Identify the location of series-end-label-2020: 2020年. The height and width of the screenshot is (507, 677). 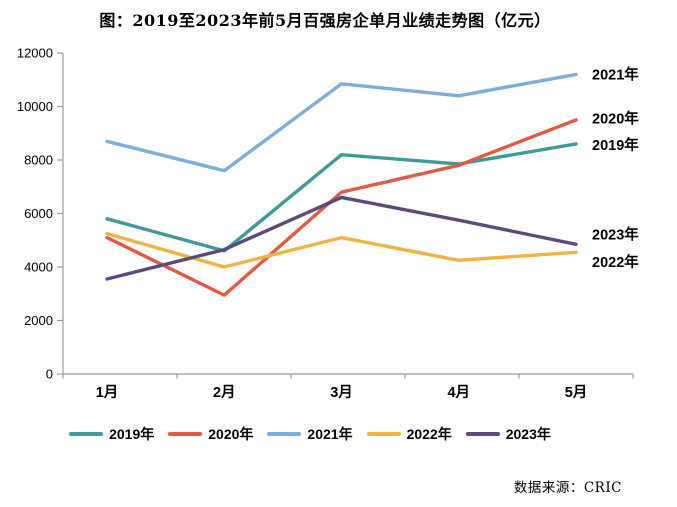
(615, 119).